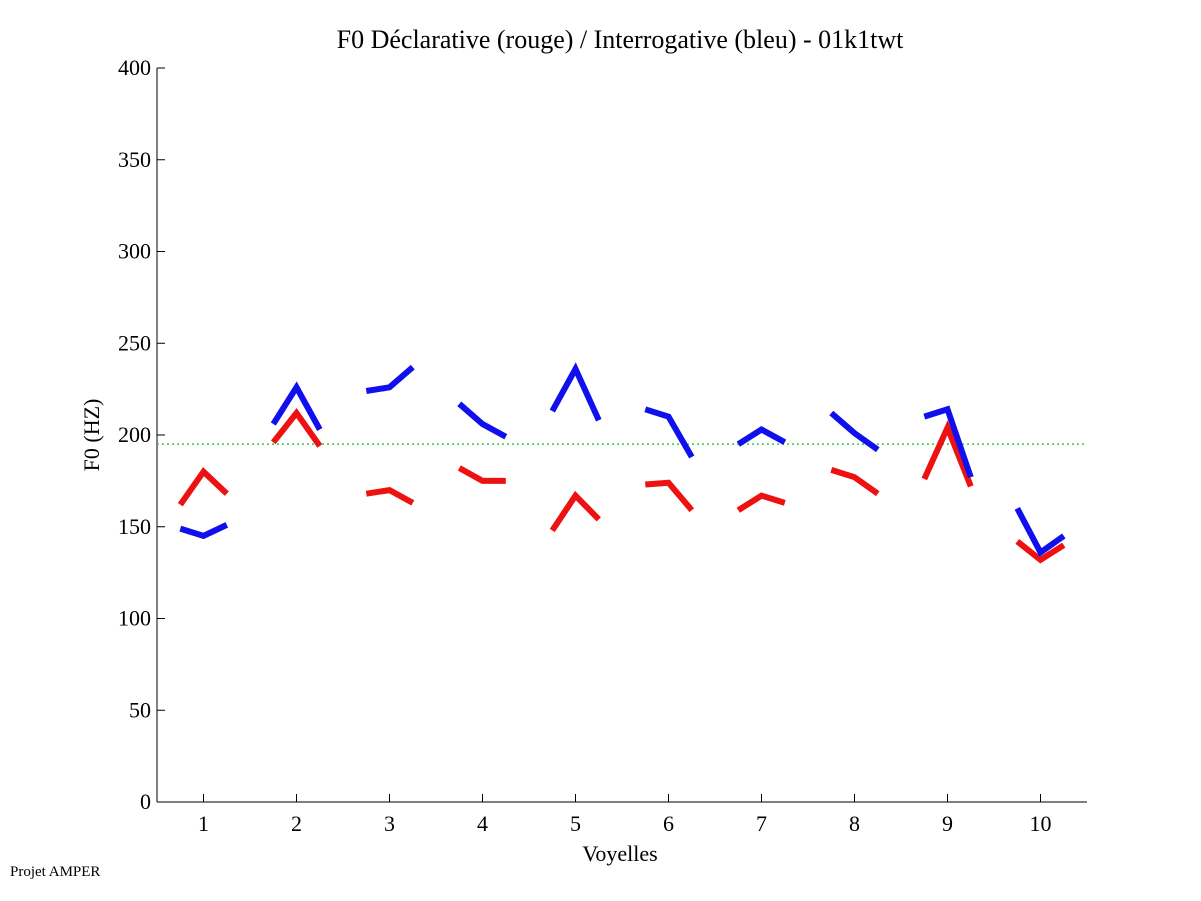 This screenshot has width=1201, height=901. I want to click on footer-credit: Projet AMPER, so click(55, 872).